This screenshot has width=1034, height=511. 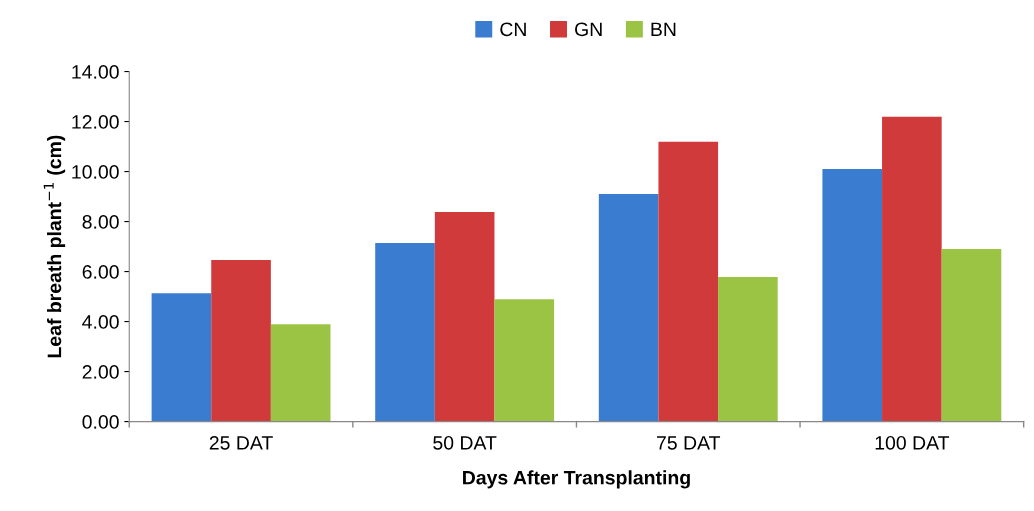 What do you see at coordinates (576, 479) in the screenshot?
I see `x-axis-title: Days After Transplanting` at bounding box center [576, 479].